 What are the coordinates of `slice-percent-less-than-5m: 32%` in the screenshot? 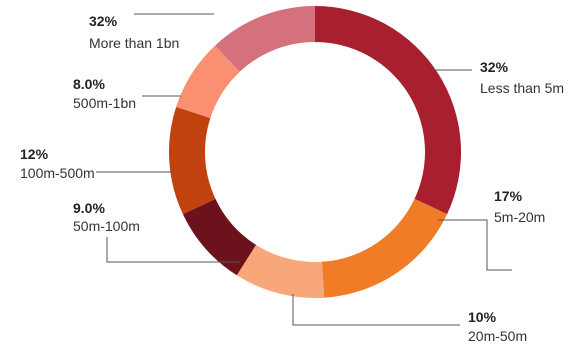 It's located at (494, 67).